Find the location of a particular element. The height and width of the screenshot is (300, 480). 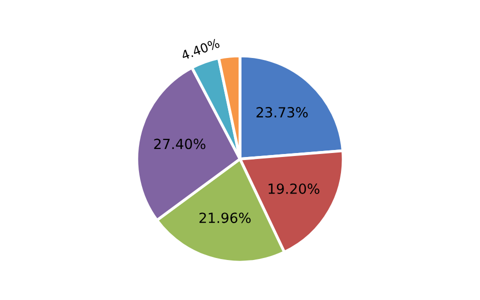

data-label: 21.96% is located at coordinates (225, 218).